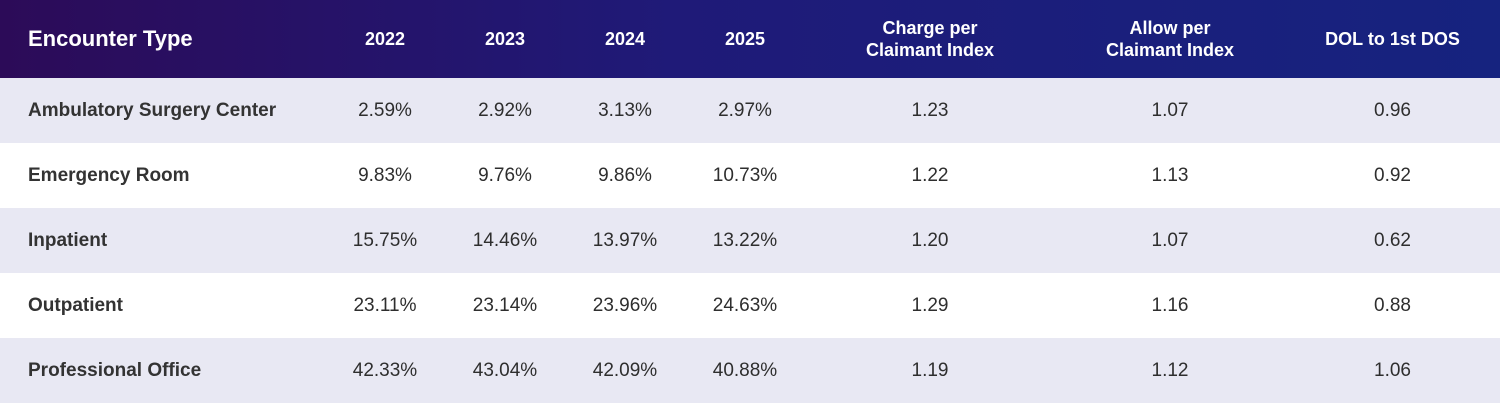  What do you see at coordinates (1170, 50) in the screenshot?
I see `header-allow-line2: Claimant Index` at bounding box center [1170, 50].